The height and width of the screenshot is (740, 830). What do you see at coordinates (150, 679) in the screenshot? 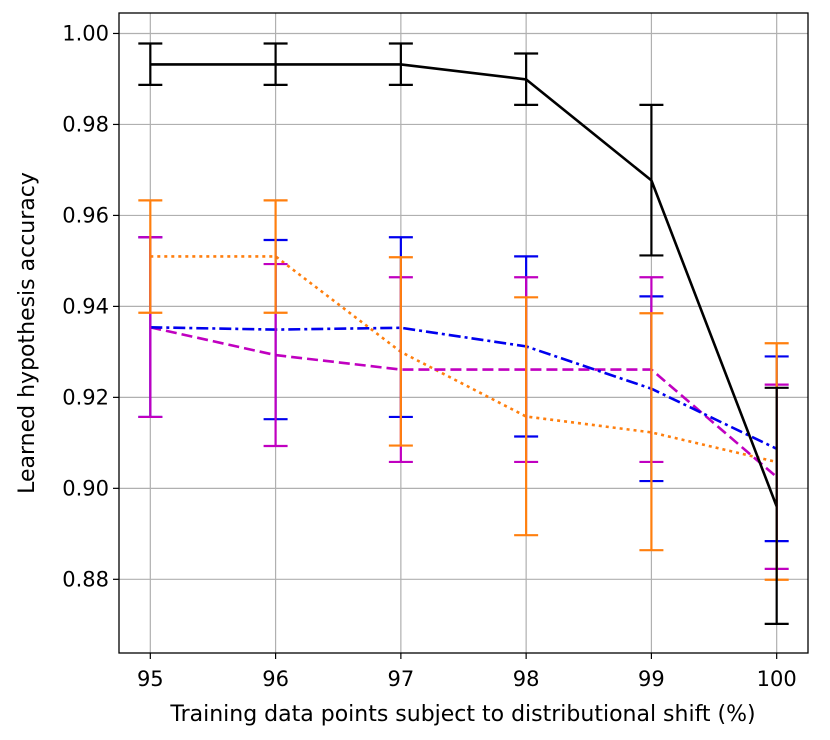
I see `x-tick-label: 95` at bounding box center [150, 679].